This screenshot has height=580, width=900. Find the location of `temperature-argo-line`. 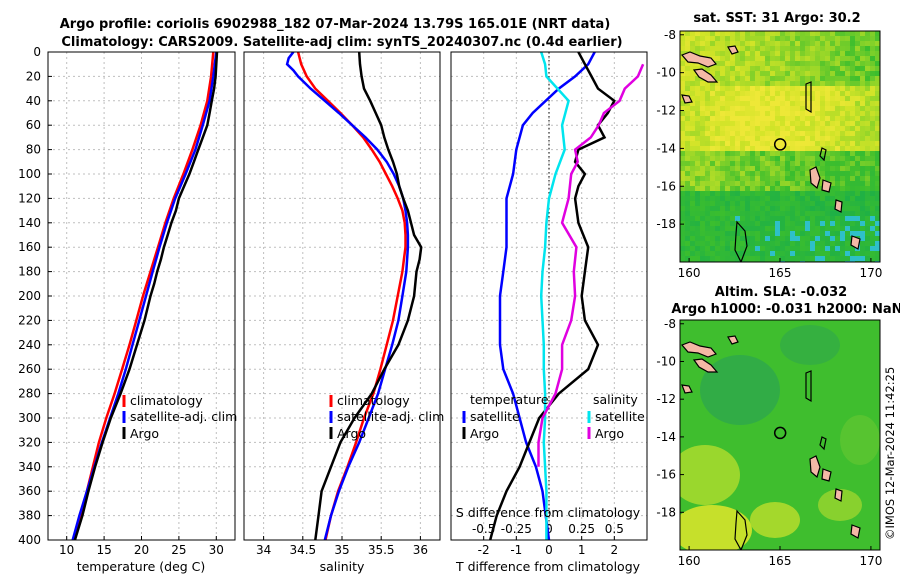

temperature-argo-line is located at coordinates (146, 296).